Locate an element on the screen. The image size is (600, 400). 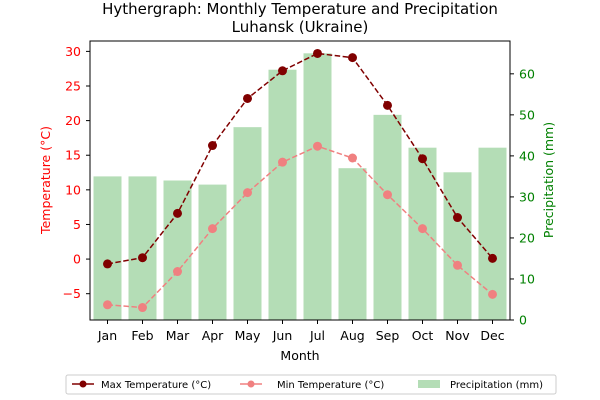
precip-bar-sep is located at coordinates (387, 217).